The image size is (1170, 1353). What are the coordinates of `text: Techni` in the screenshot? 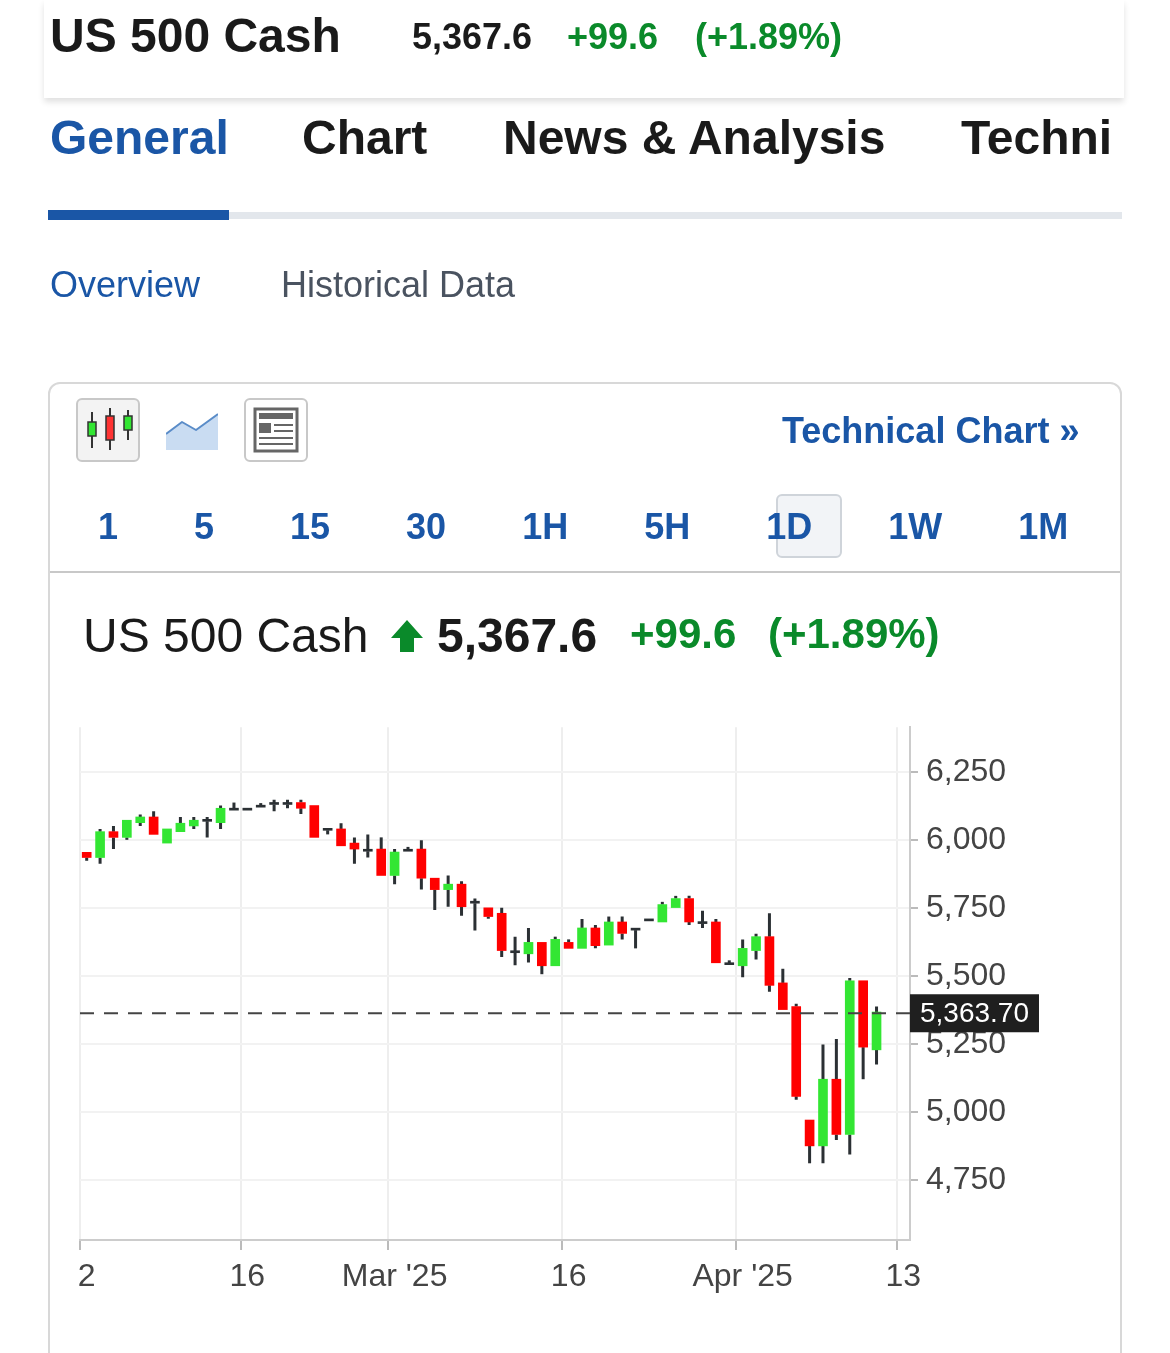 It's located at (1037, 137).